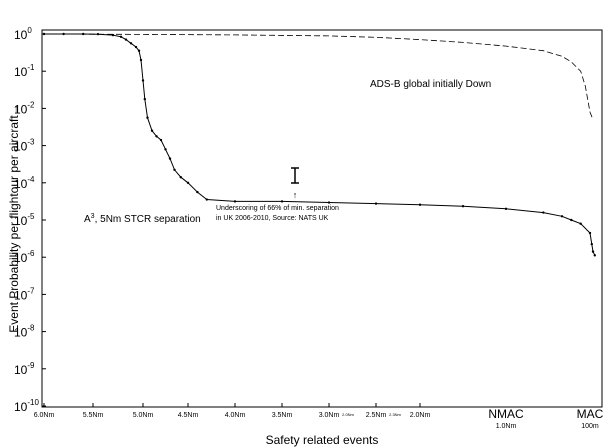 The height and width of the screenshot is (448, 603). I want to click on x-special-label: NMAC, so click(506, 414).